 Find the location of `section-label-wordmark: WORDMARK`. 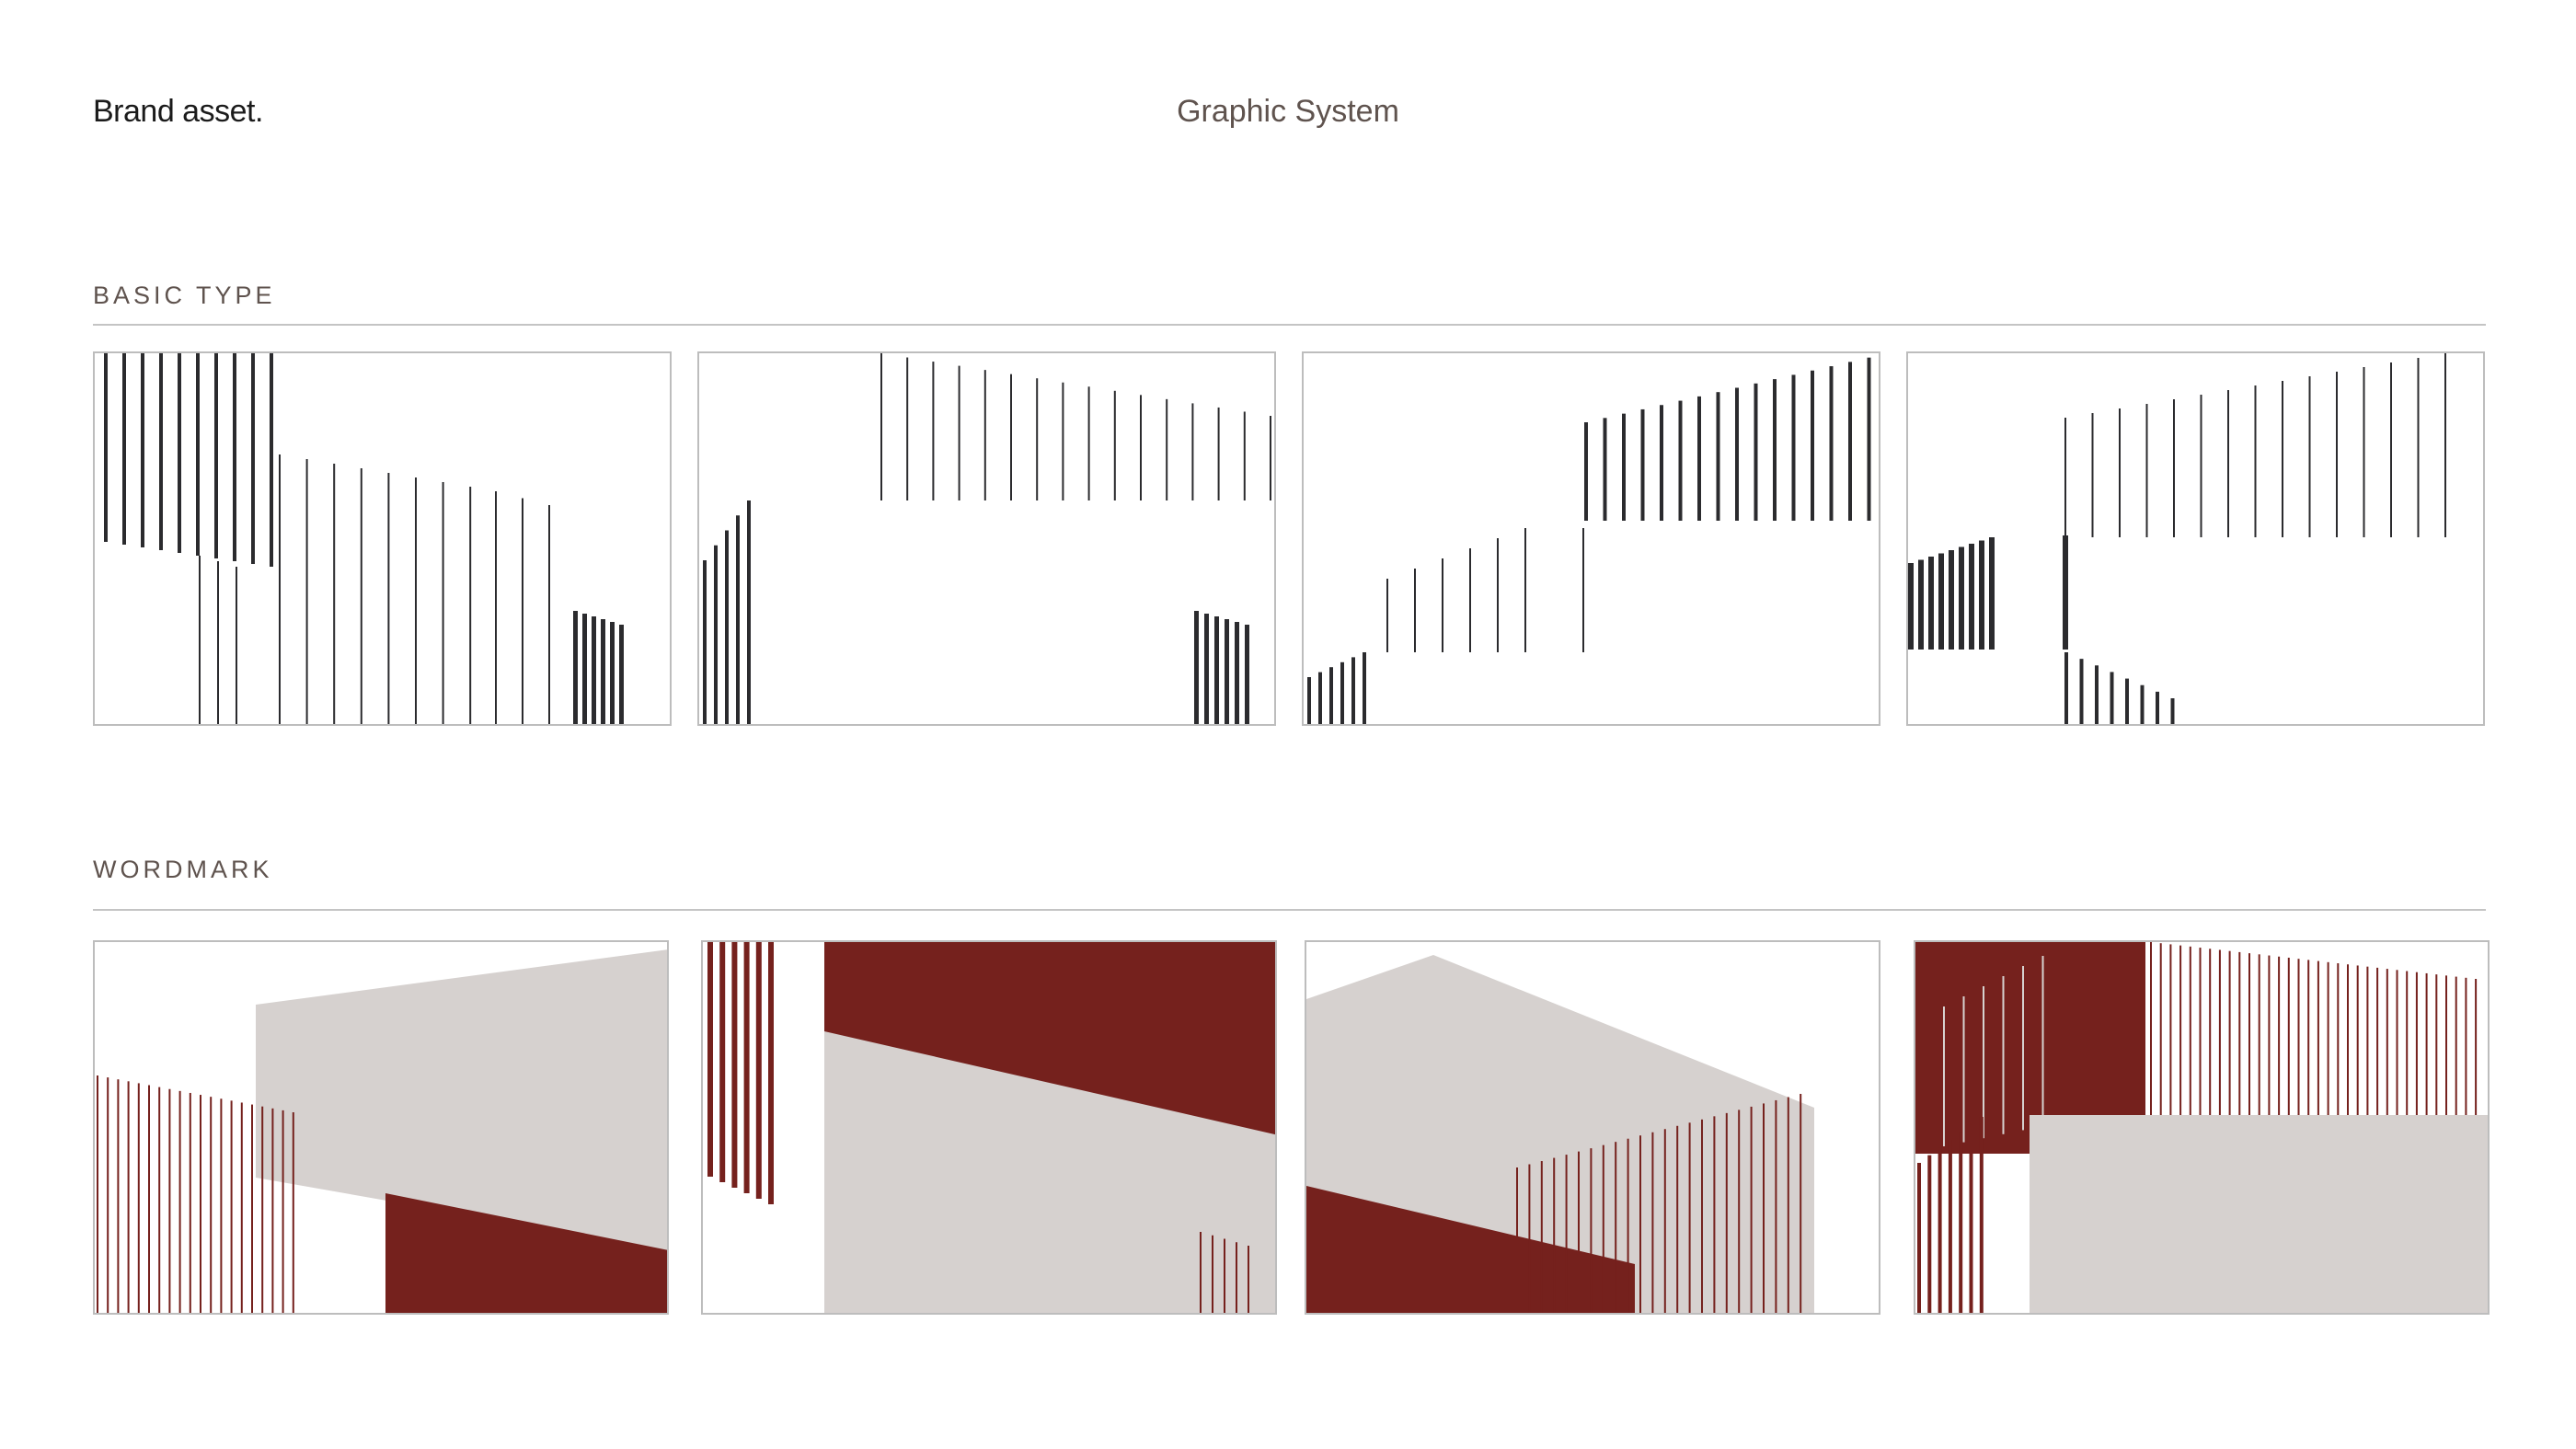

section-label-wordmark: WORDMARK is located at coordinates (183, 869).